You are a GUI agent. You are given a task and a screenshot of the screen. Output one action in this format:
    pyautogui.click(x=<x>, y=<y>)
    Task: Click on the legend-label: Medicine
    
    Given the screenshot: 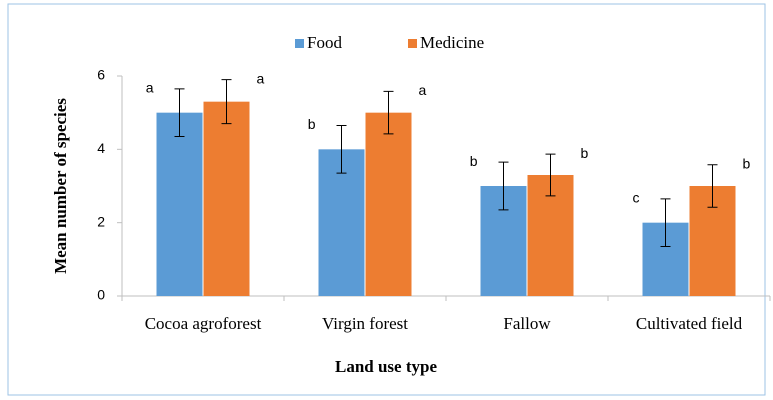 What is the action you would take?
    pyautogui.click(x=452, y=42)
    